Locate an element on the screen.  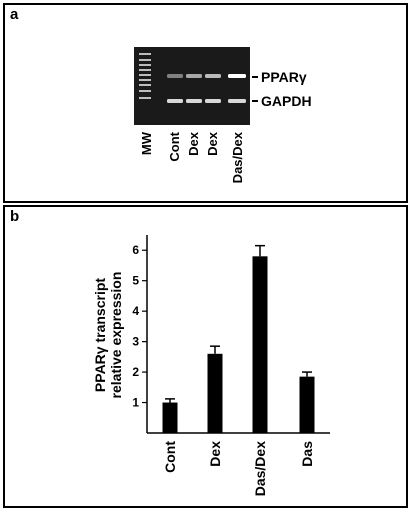
gapdh-band-label: GAPDH is located at coordinates (286, 101).